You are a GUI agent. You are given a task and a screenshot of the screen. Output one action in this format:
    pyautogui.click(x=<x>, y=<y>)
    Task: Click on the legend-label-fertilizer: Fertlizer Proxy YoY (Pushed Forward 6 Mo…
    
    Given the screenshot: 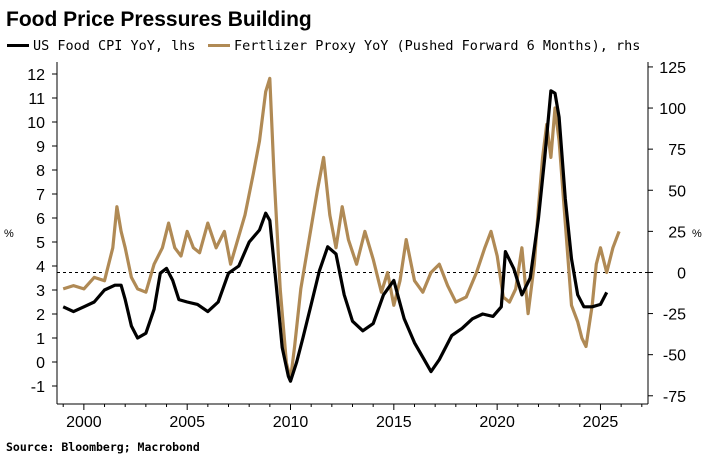 What is the action you would take?
    pyautogui.click(x=437, y=46)
    